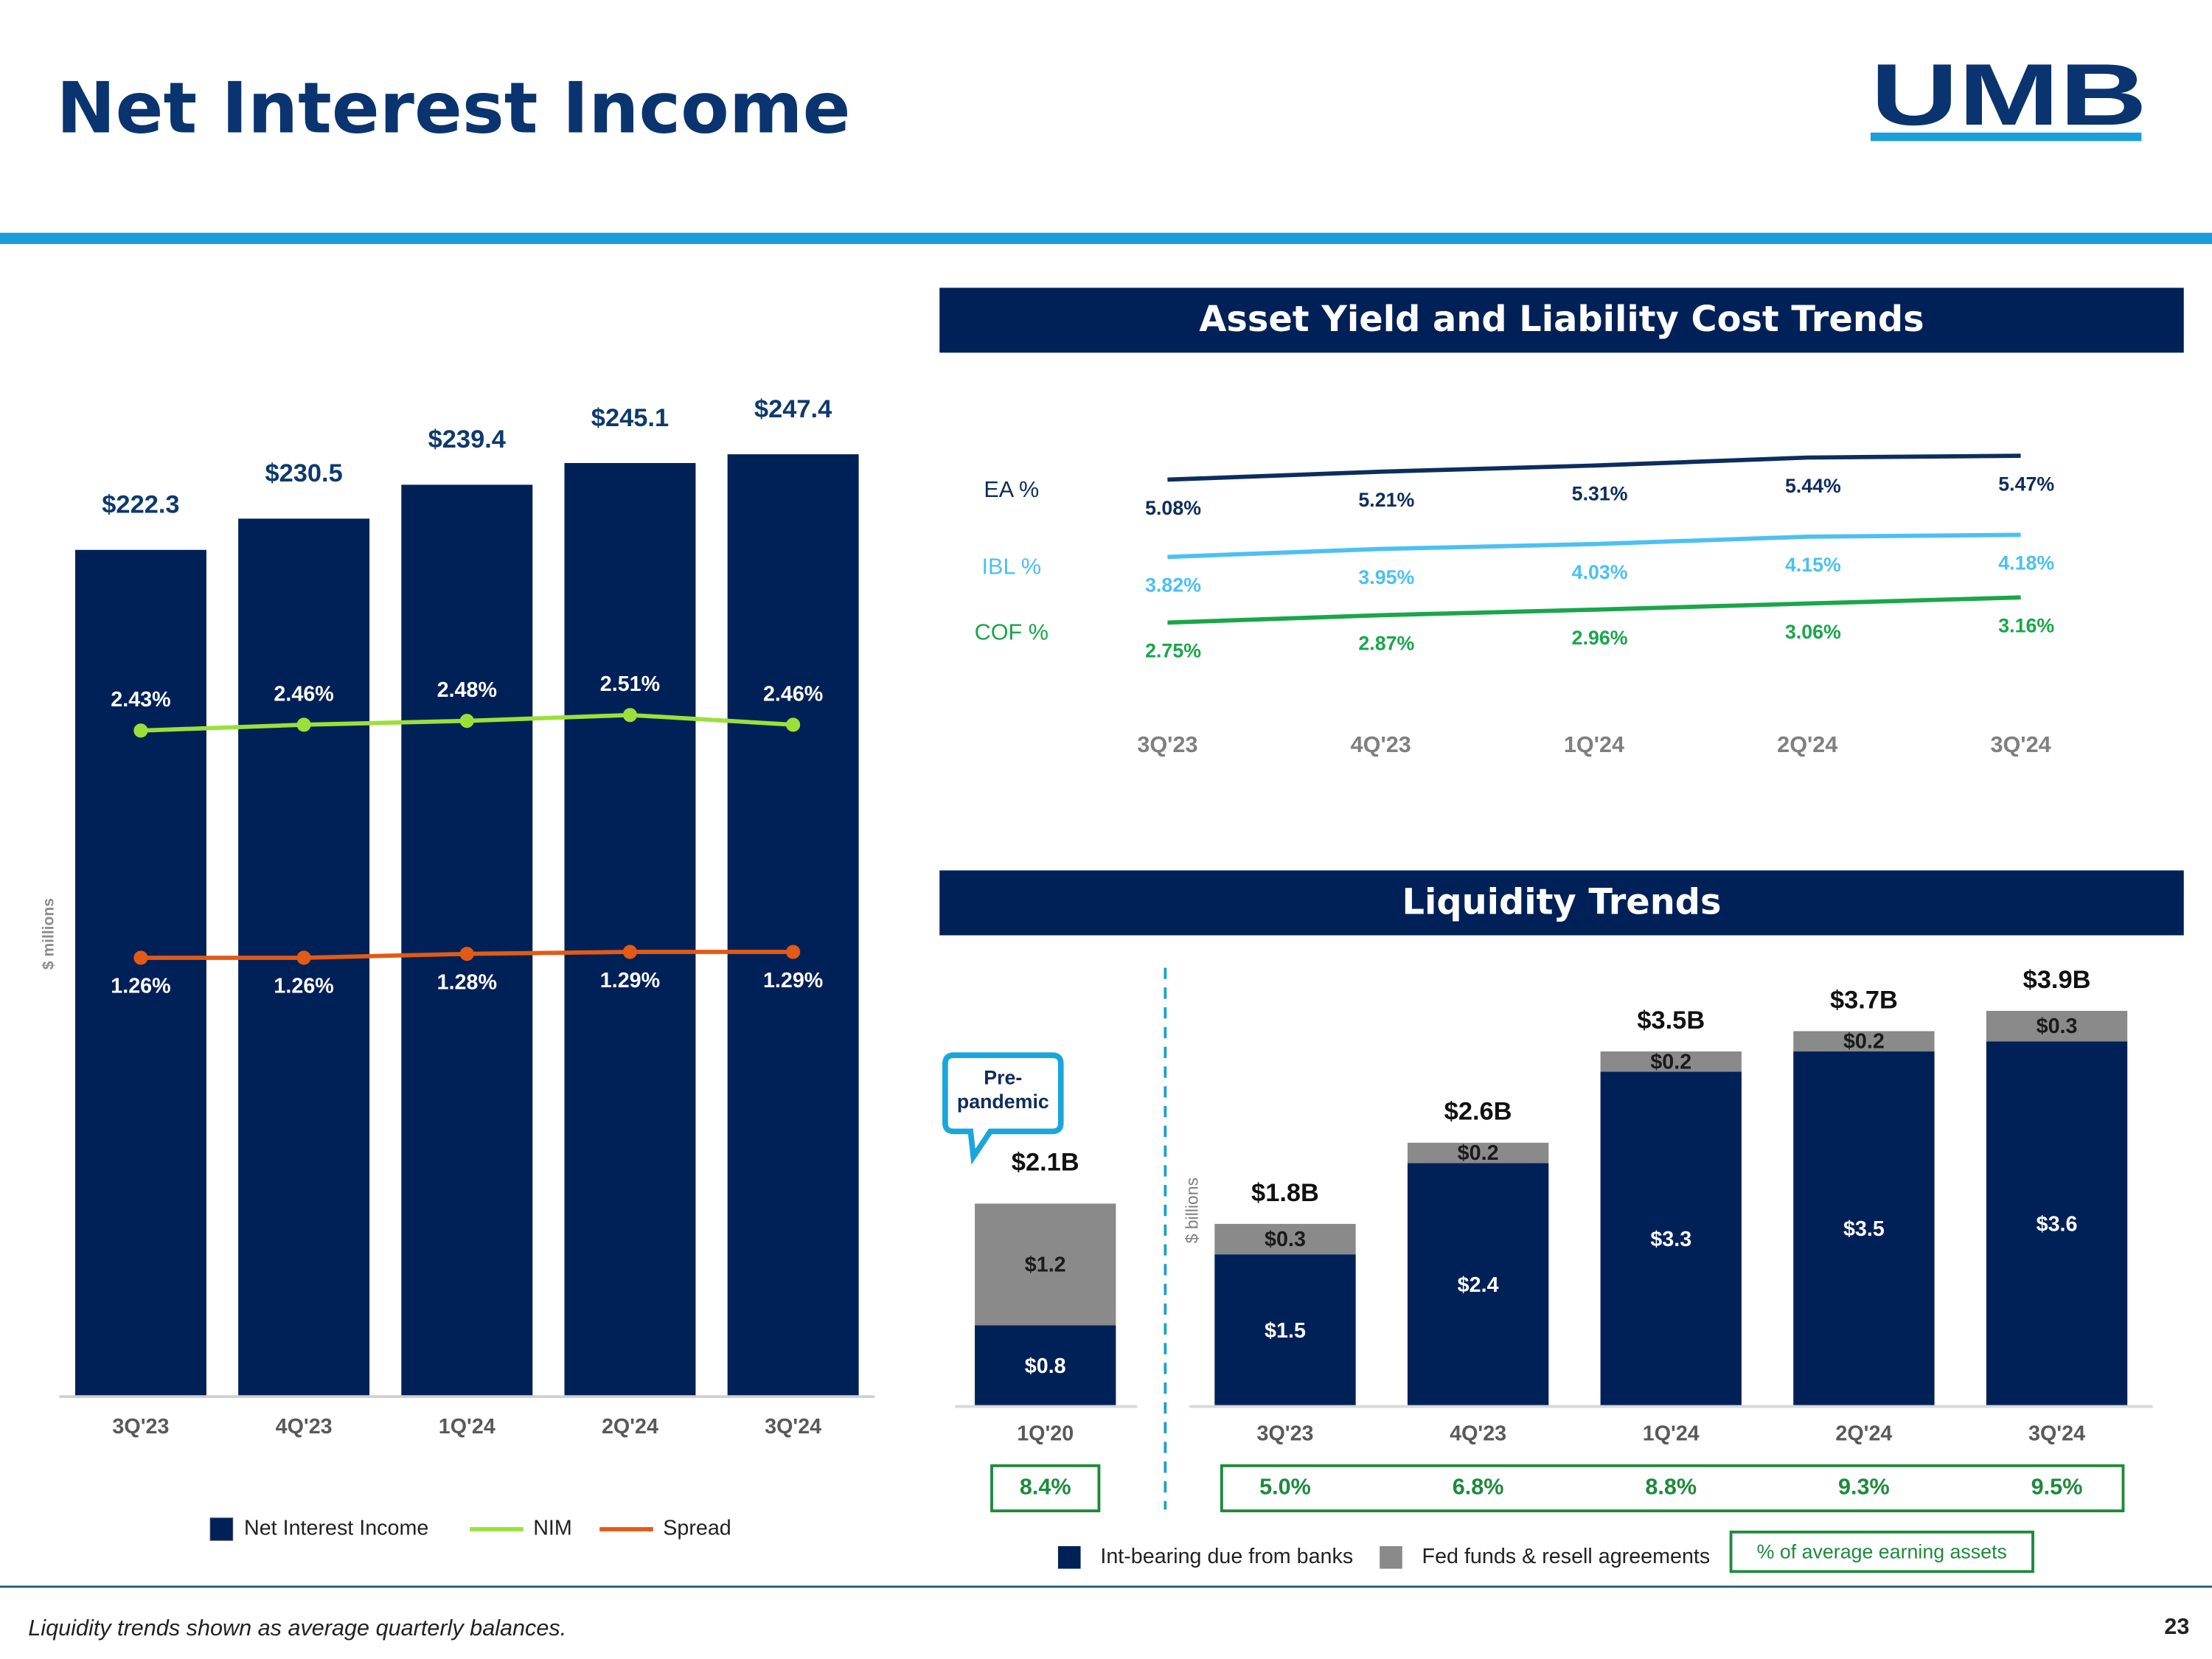 Image resolution: width=2212 pixels, height=1659 pixels. What do you see at coordinates (2057, 1224) in the screenshot?
I see `segment-label: $3.6` at bounding box center [2057, 1224].